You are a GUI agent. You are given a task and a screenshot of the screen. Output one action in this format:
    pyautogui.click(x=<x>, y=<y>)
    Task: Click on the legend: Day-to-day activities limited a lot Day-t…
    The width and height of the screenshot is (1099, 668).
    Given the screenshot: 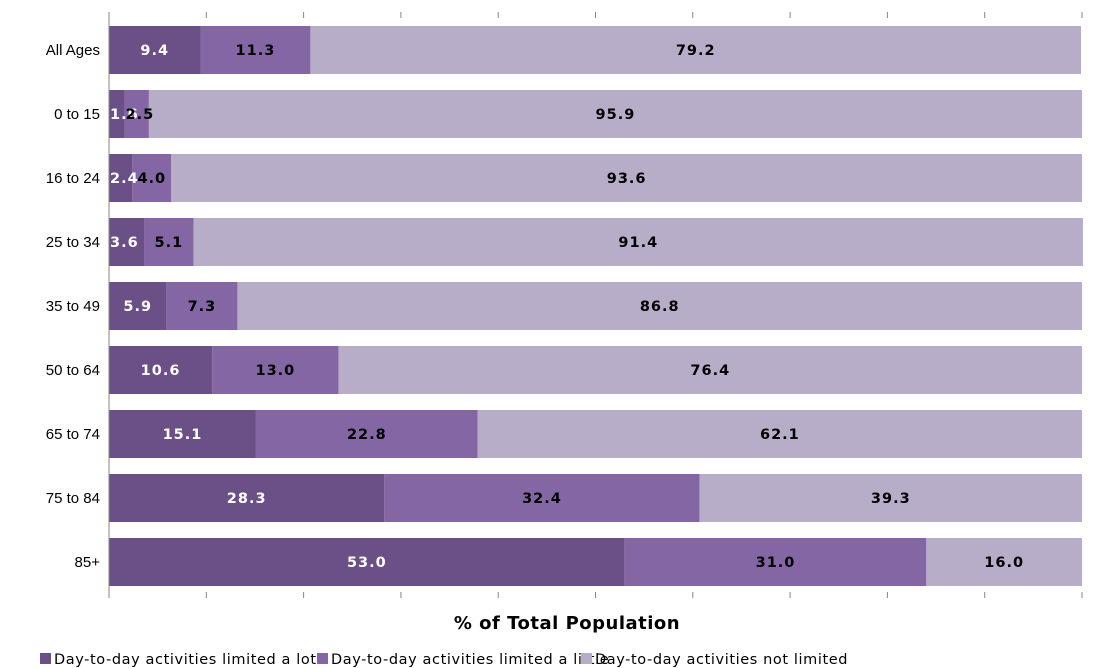 What is the action you would take?
    pyautogui.click(x=444, y=660)
    